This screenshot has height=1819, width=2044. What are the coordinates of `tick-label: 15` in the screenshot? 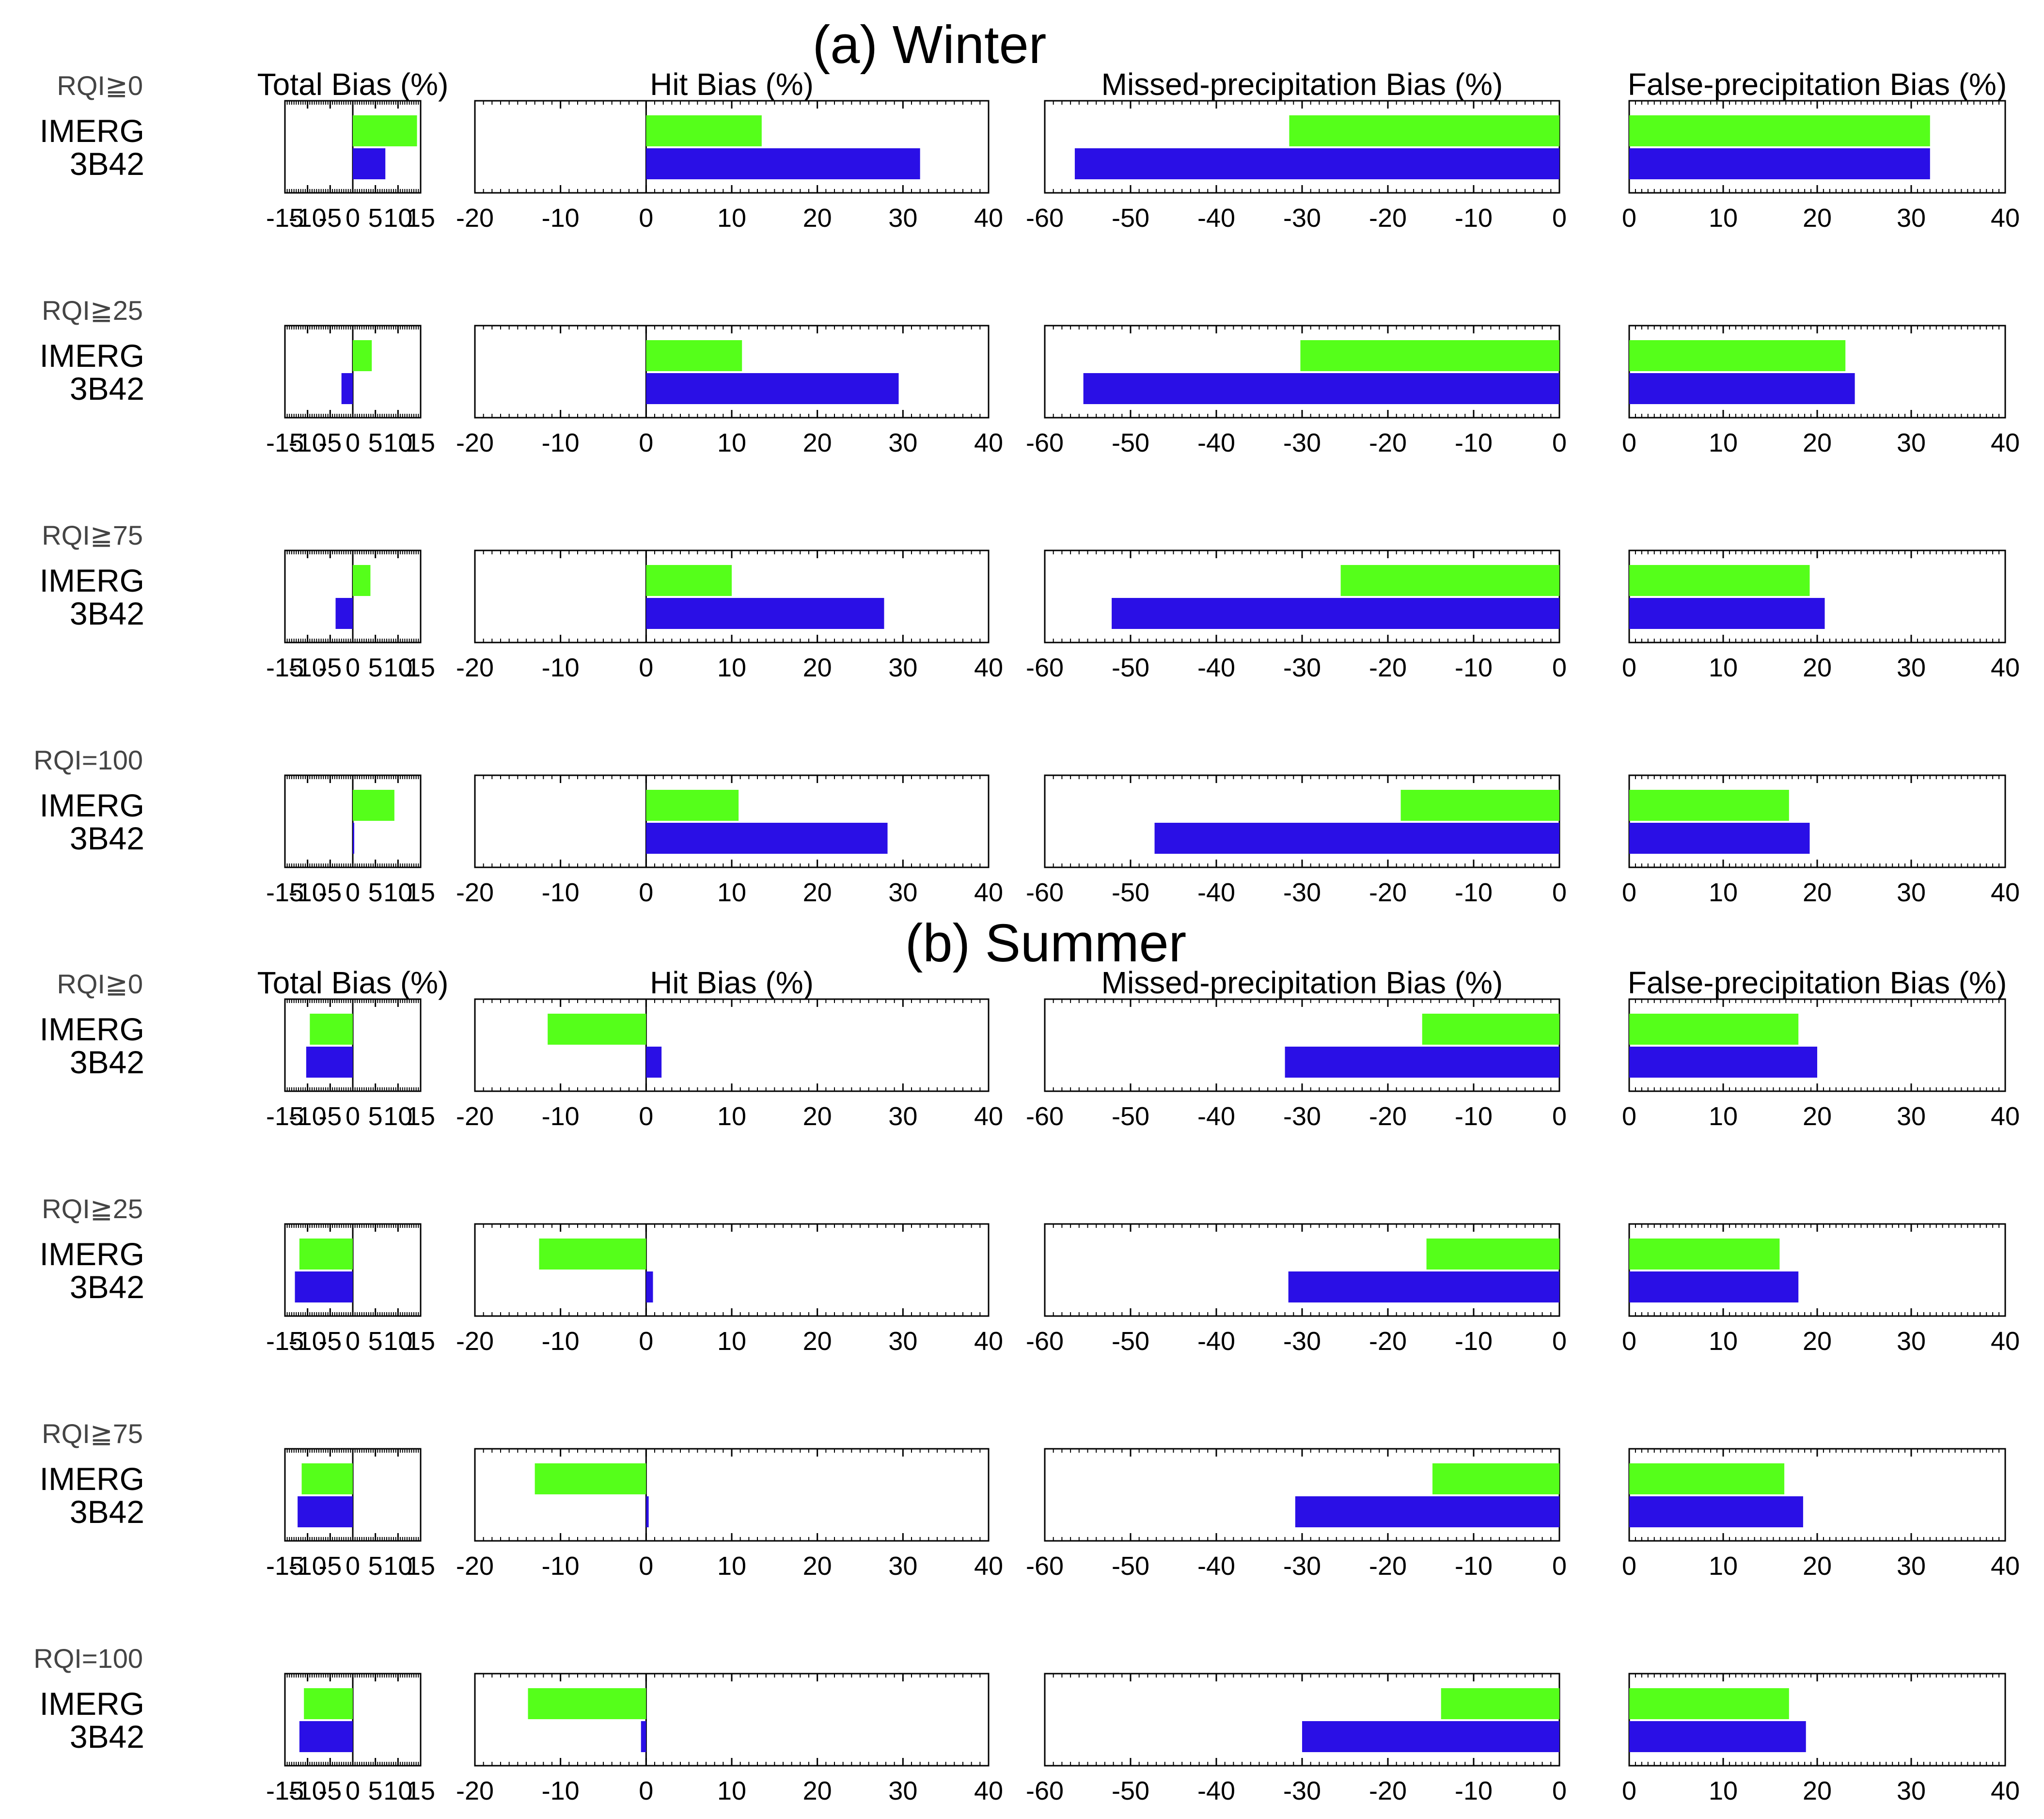 It's located at (420, 1116).